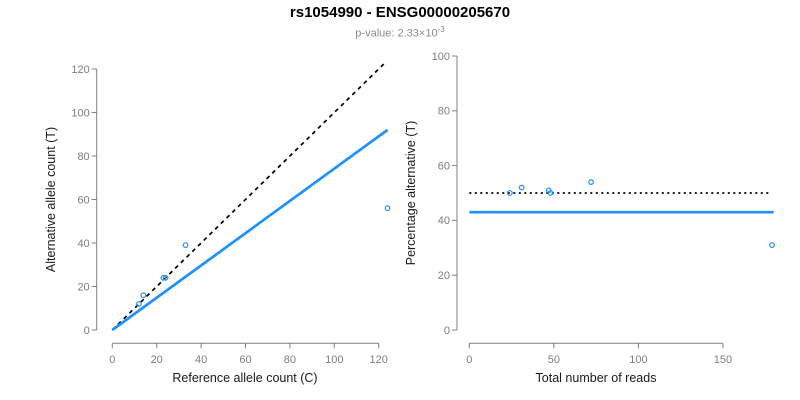 The image size is (800, 400). What do you see at coordinates (245, 360) in the screenshot?
I see `x-tick-label: 60` at bounding box center [245, 360].